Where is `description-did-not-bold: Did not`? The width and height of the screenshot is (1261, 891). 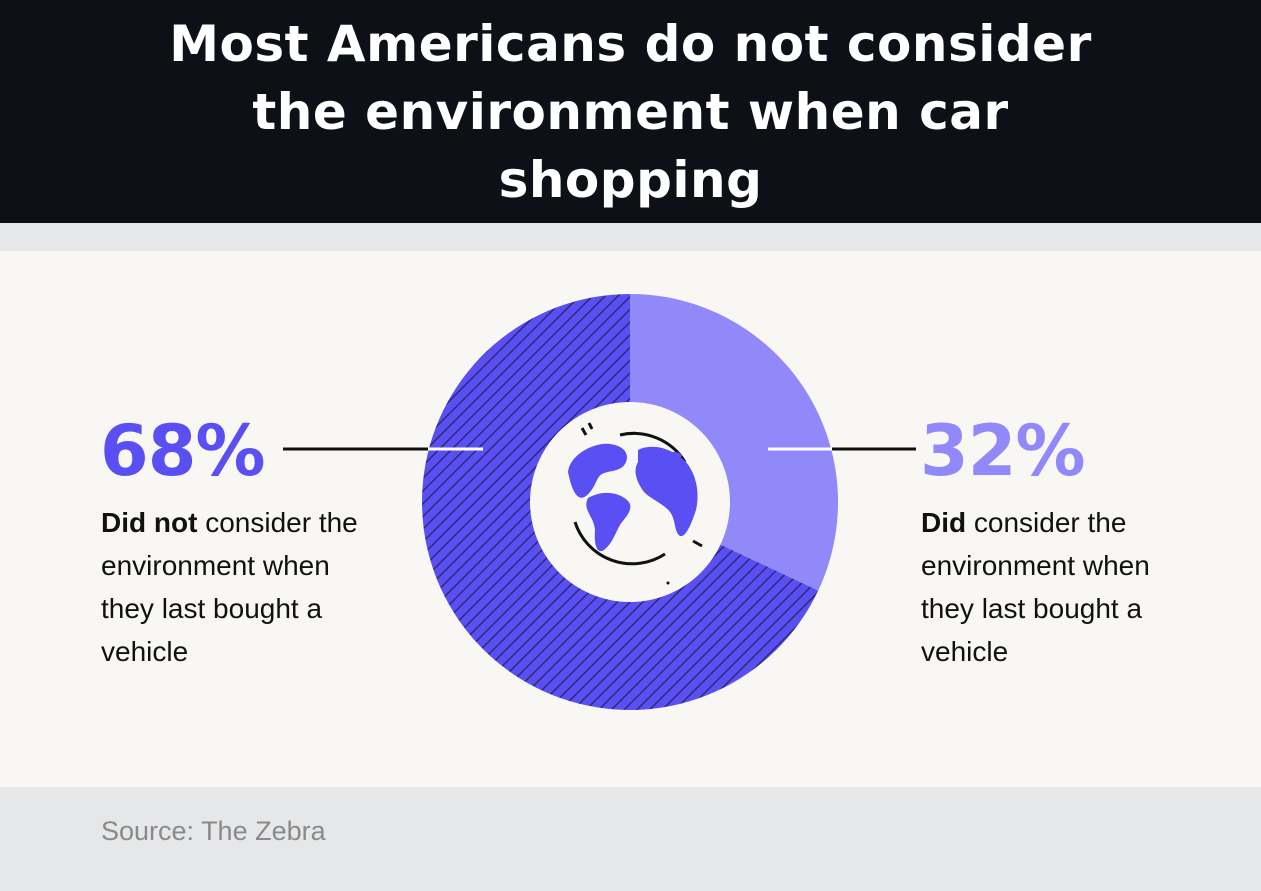
description-did-not-bold: Did not is located at coordinates (149, 522).